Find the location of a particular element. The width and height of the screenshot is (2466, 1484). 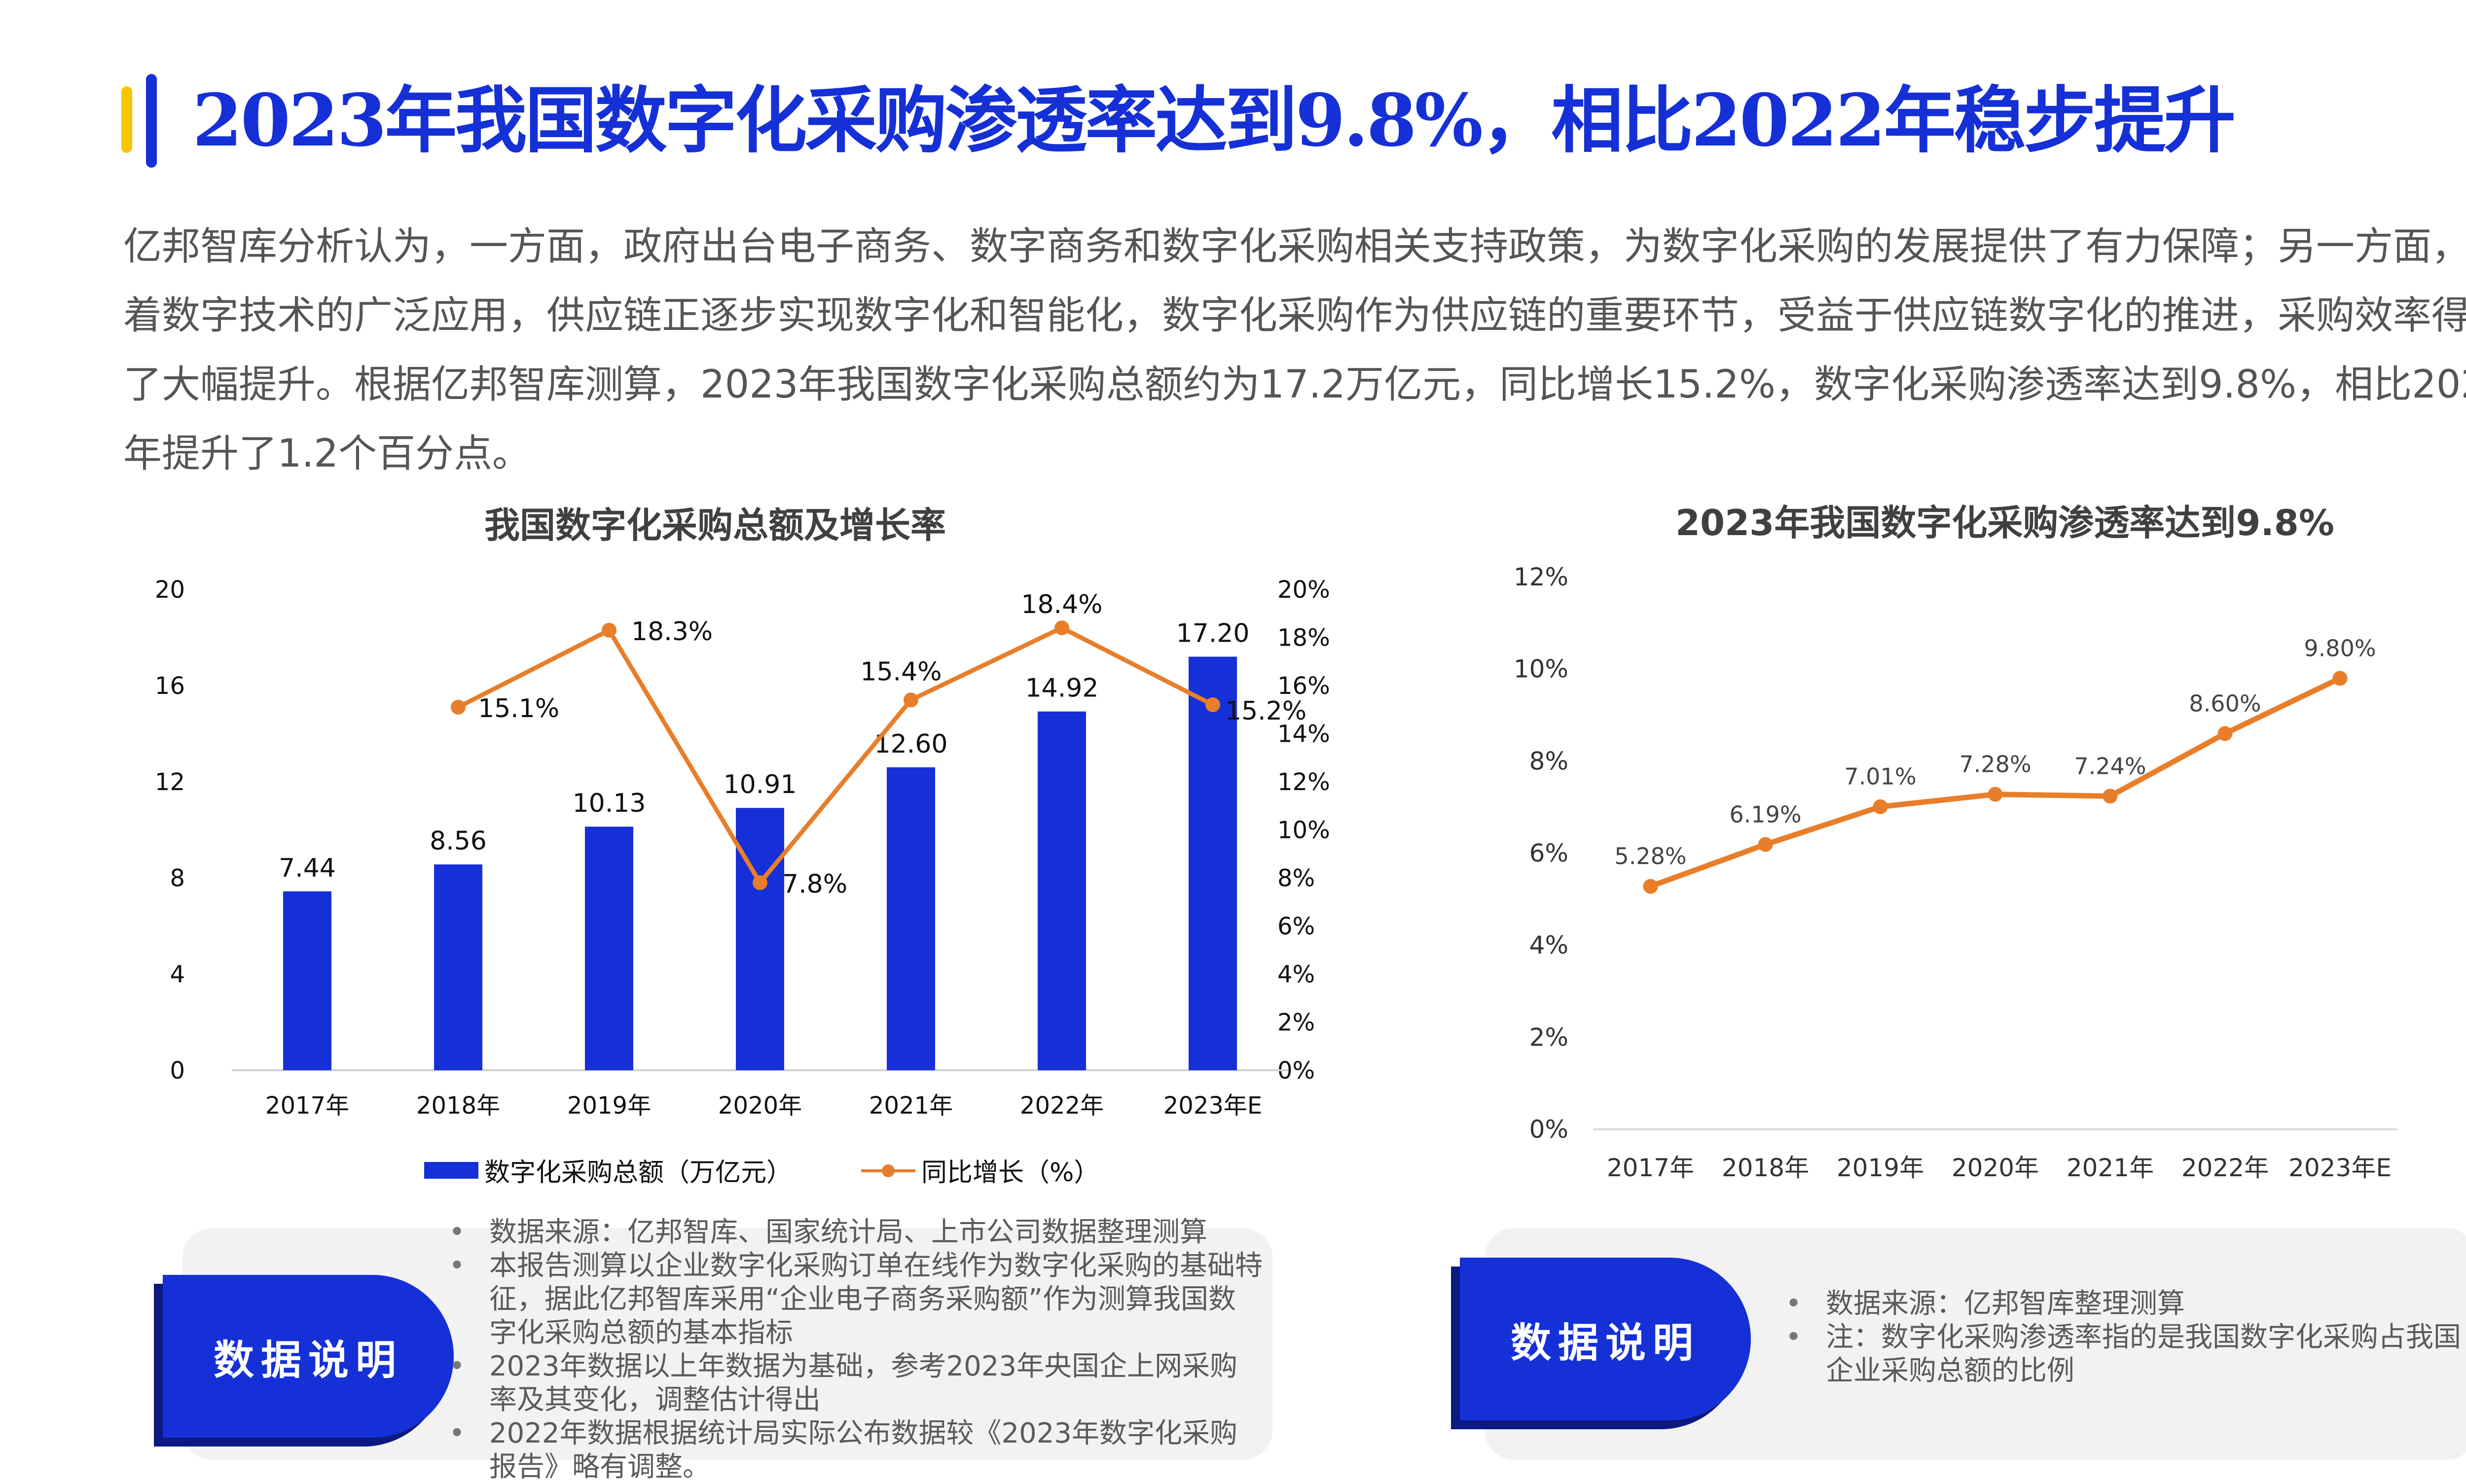

y-left-tick-label: 16 is located at coordinates (170, 686).